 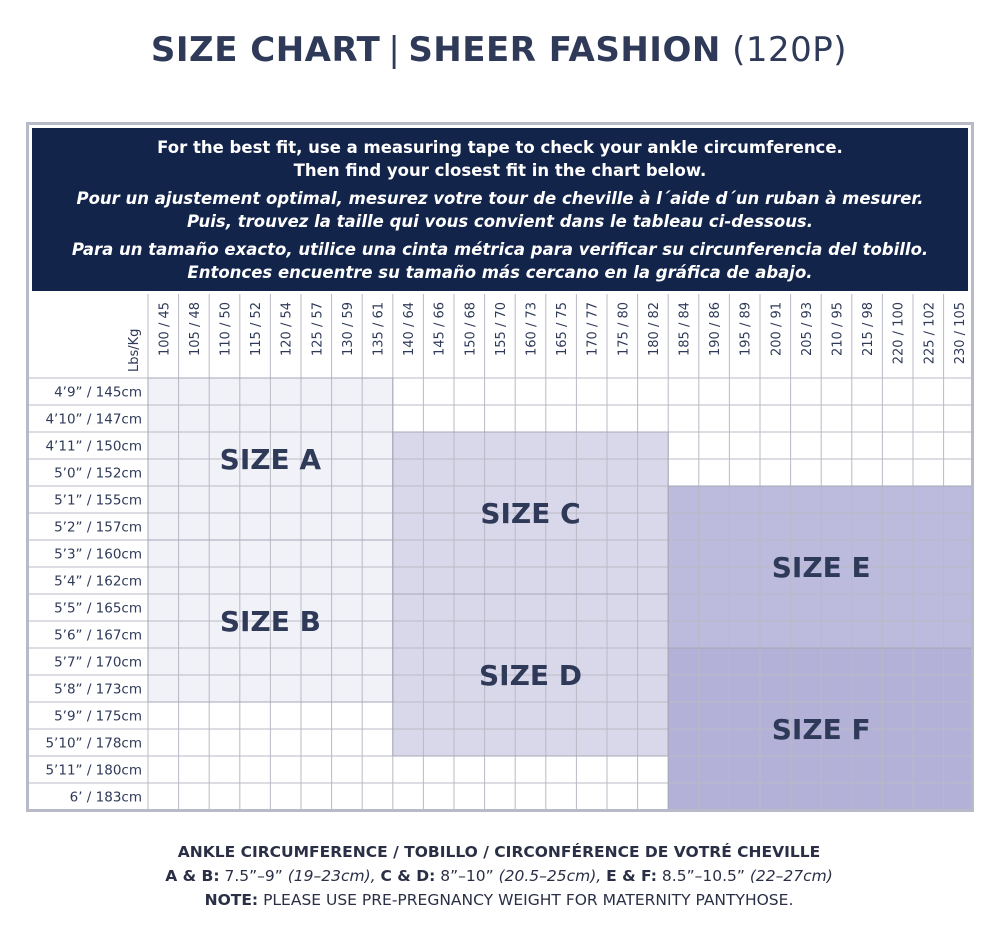 I want to click on ef-label: E & F:, so click(x=631, y=876).